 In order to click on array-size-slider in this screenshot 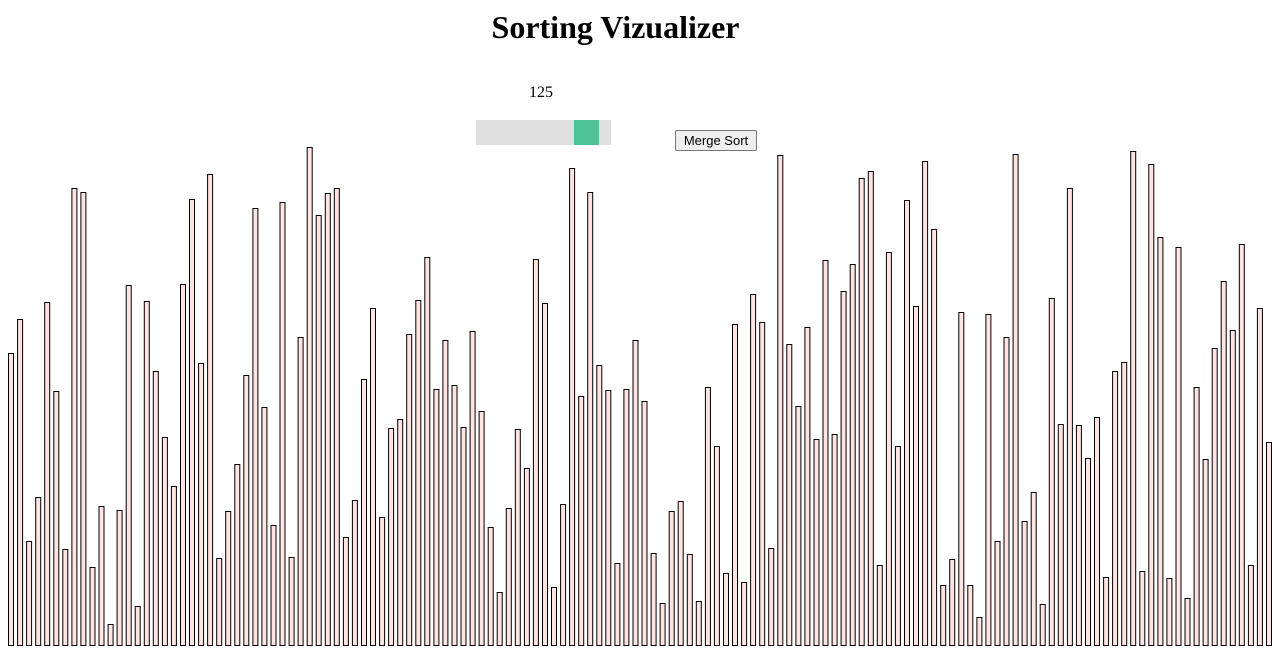, I will do `click(543, 132)`.